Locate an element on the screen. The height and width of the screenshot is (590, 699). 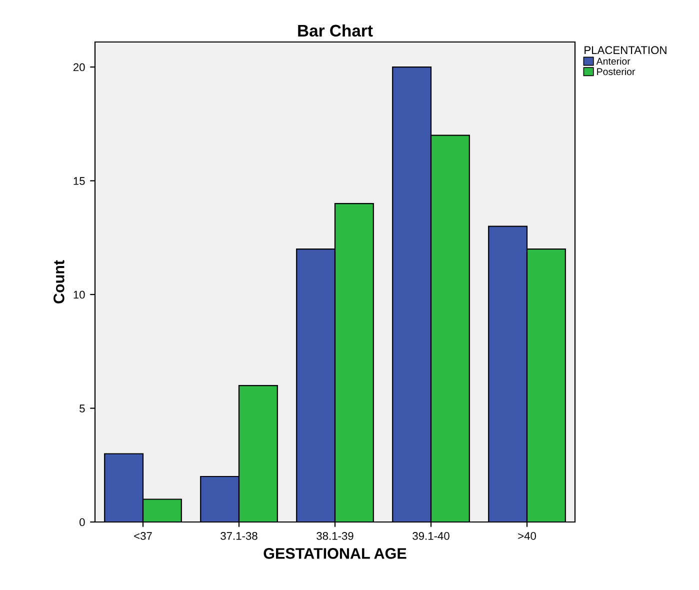
y-tick-label: 0 is located at coordinates (82, 522).